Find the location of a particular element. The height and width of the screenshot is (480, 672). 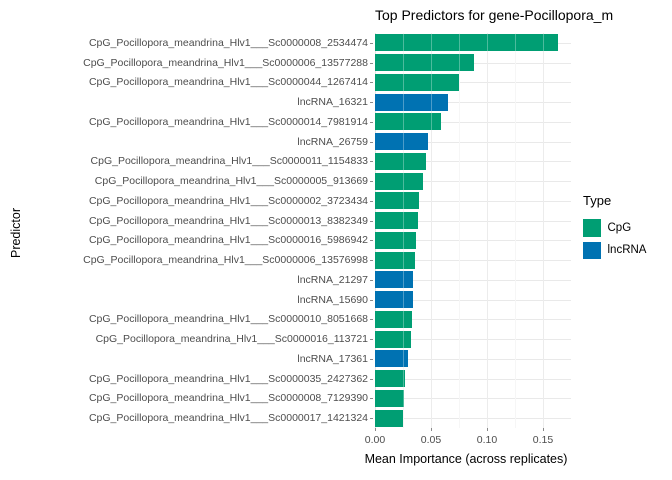

bar-CpG_Pocillopora_meandrina_Hlv1___Sc0000006_13577288 is located at coordinates (424, 63).